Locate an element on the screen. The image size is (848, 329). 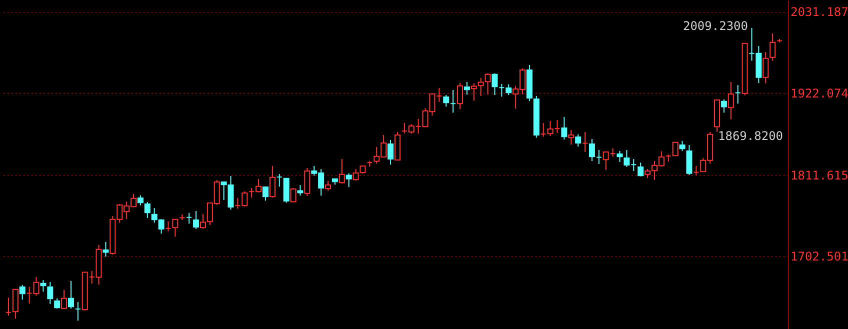
y-tick-label: 1811.615 is located at coordinates (819, 175).